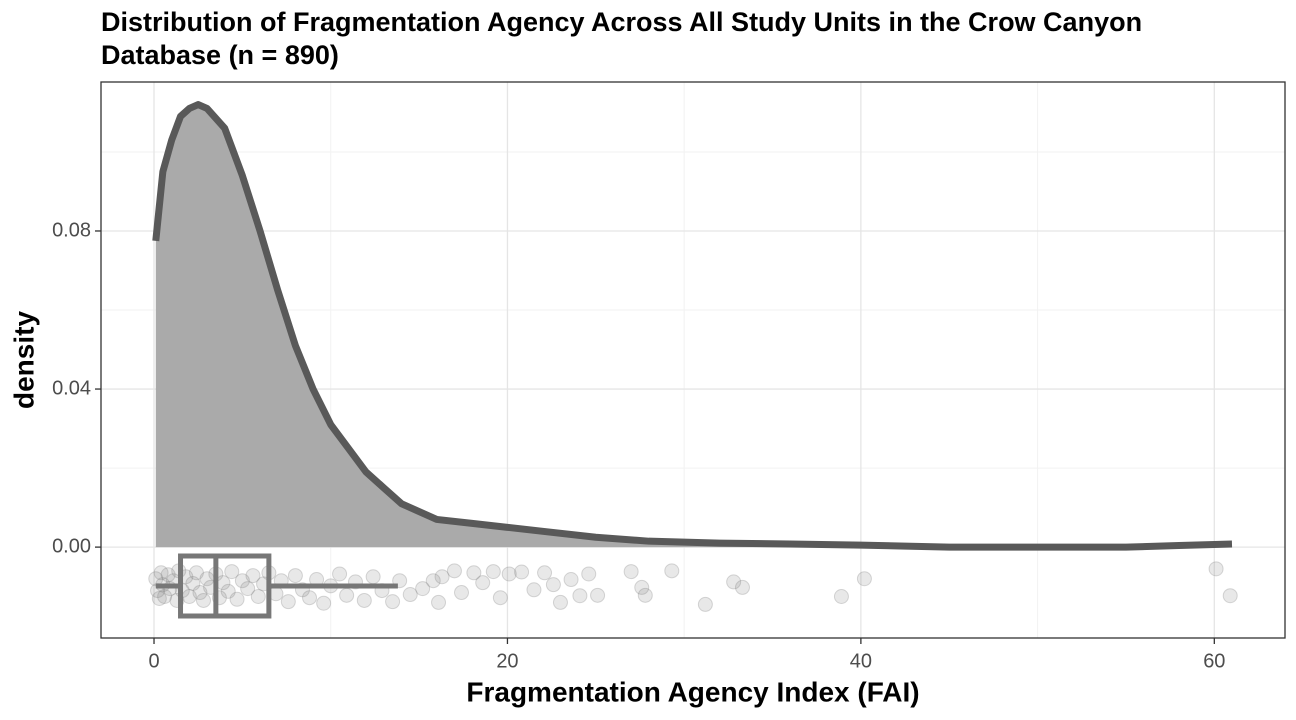 Image resolution: width=1296 pixels, height=720 pixels. What do you see at coordinates (23, 360) in the screenshot?
I see `y-axis-label: density` at bounding box center [23, 360].